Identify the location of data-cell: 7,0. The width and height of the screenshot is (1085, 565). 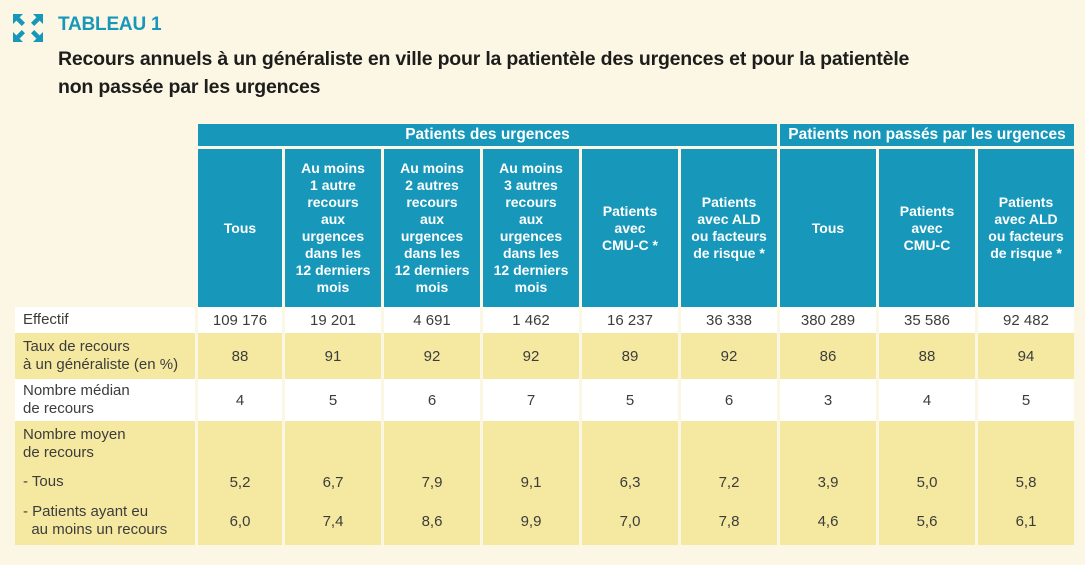
(630, 521).